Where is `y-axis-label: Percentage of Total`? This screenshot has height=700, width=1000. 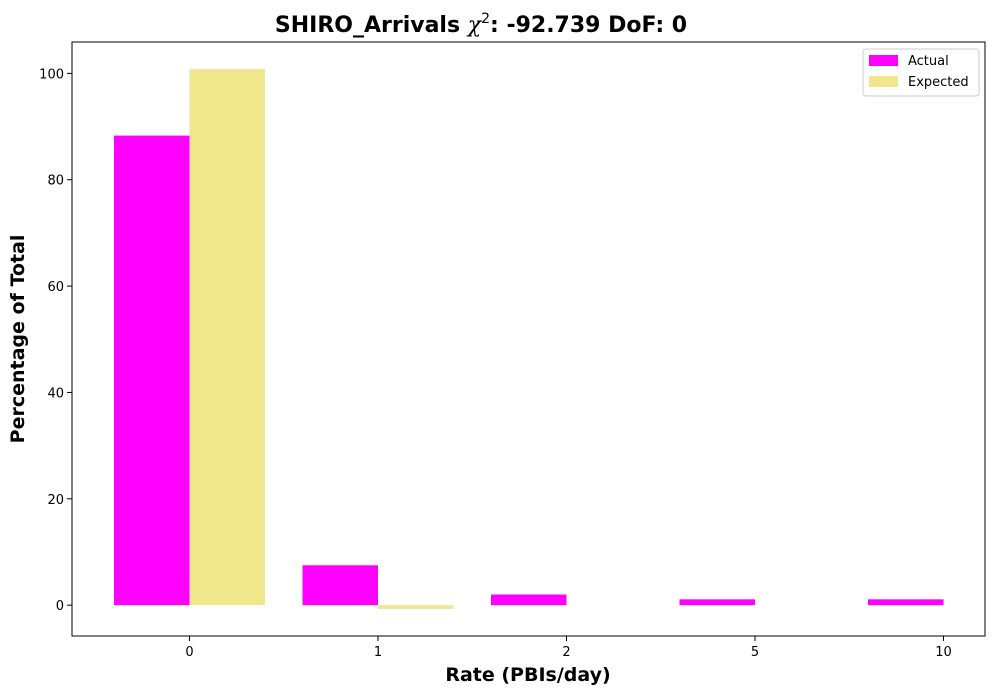 y-axis-label: Percentage of Total is located at coordinates (18, 339).